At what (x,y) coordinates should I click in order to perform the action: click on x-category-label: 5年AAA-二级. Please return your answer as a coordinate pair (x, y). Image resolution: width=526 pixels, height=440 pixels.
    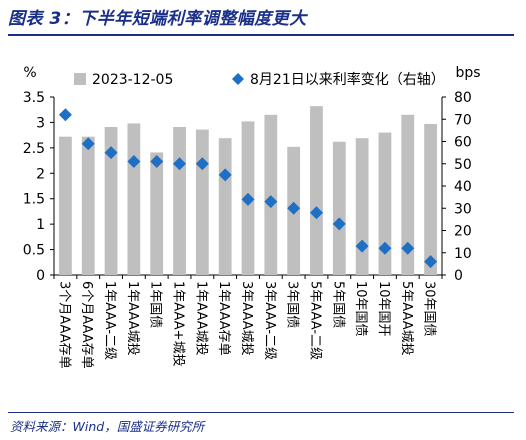
    Looking at the image, I should click on (314, 320).